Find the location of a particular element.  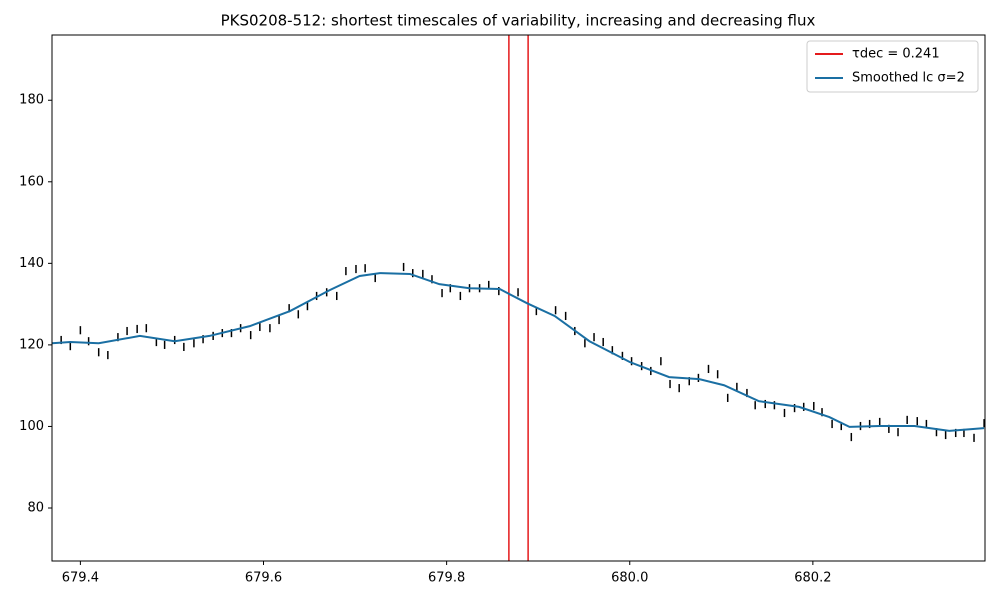

x-tick-label: 680.2 is located at coordinates (812, 578).